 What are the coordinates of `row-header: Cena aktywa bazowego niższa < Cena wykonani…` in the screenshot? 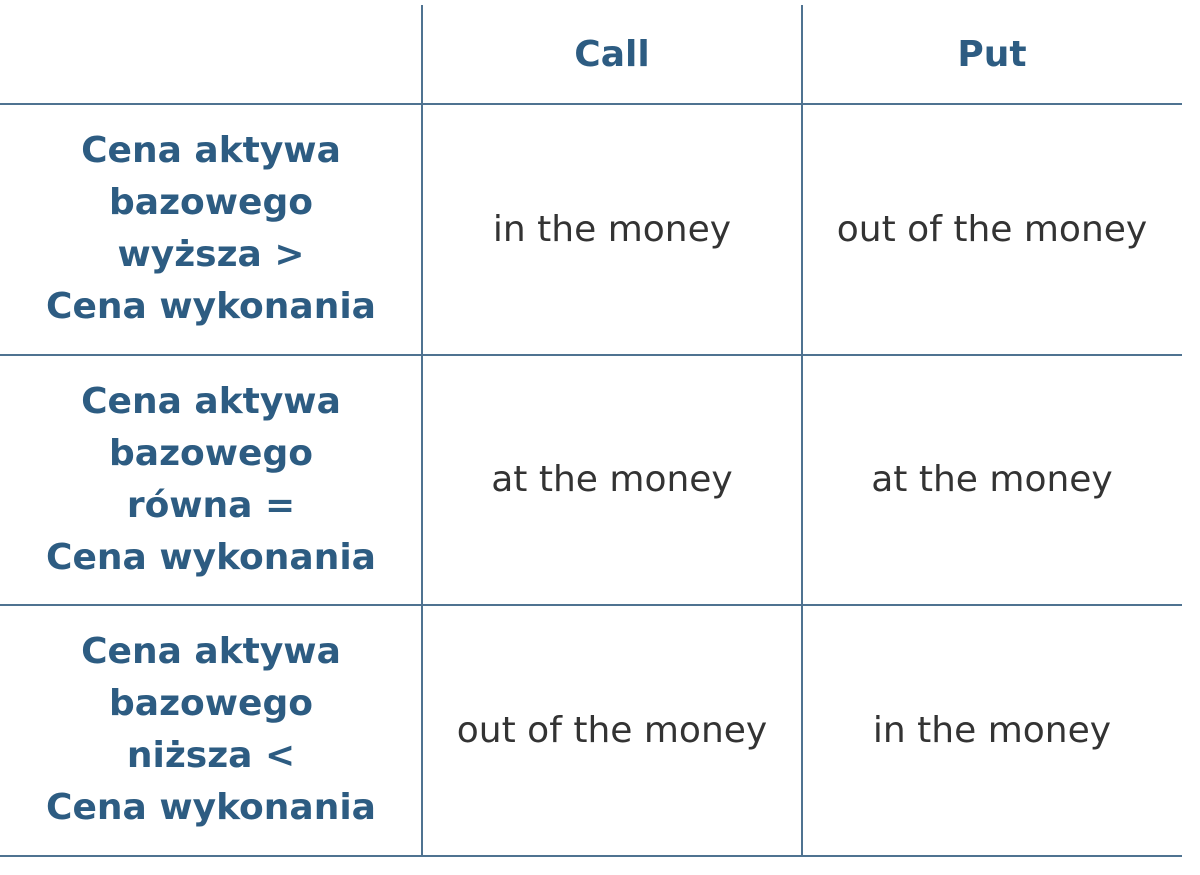 It's located at (211, 730).